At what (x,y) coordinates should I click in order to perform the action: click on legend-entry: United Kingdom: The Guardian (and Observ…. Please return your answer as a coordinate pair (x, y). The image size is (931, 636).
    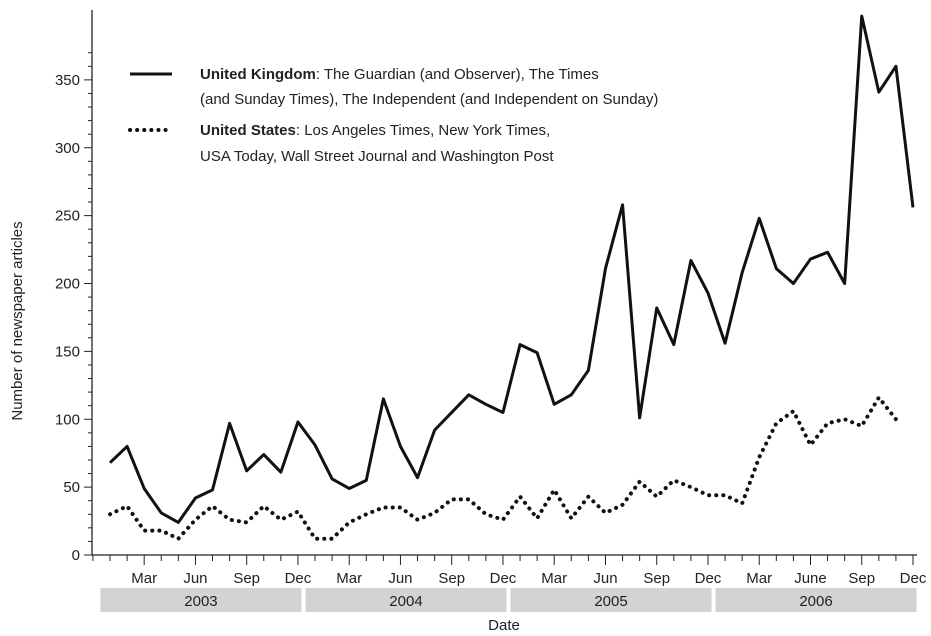
    Looking at the image, I should click on (399, 74).